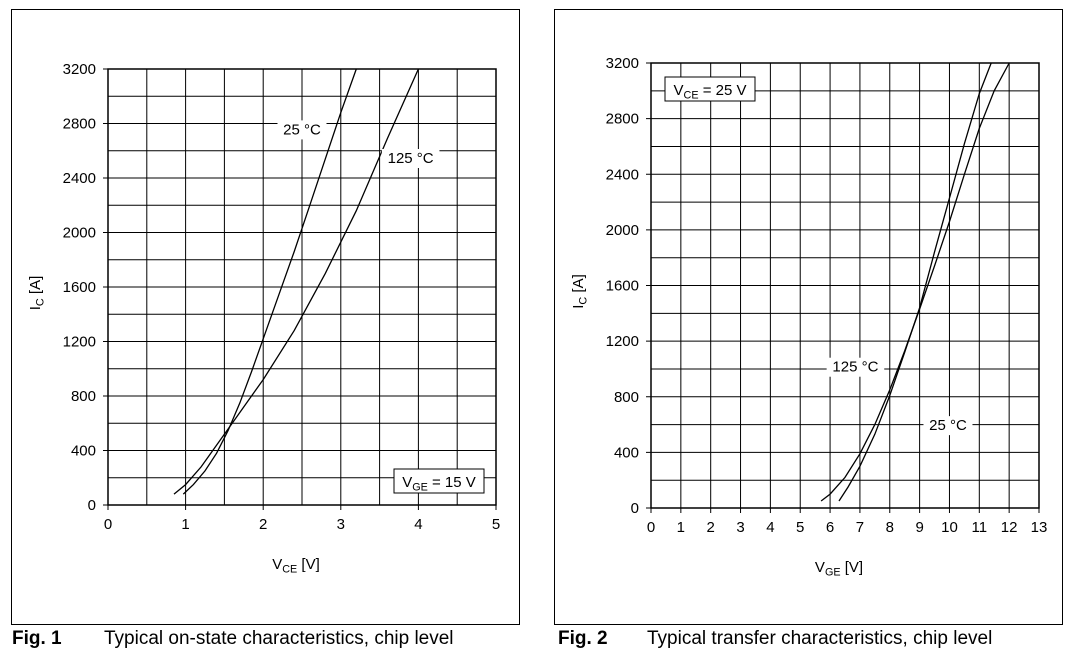 This screenshot has width=1073, height=657. Describe the element at coordinates (1039, 527) in the screenshot. I see `x-tick-label: 13` at that location.